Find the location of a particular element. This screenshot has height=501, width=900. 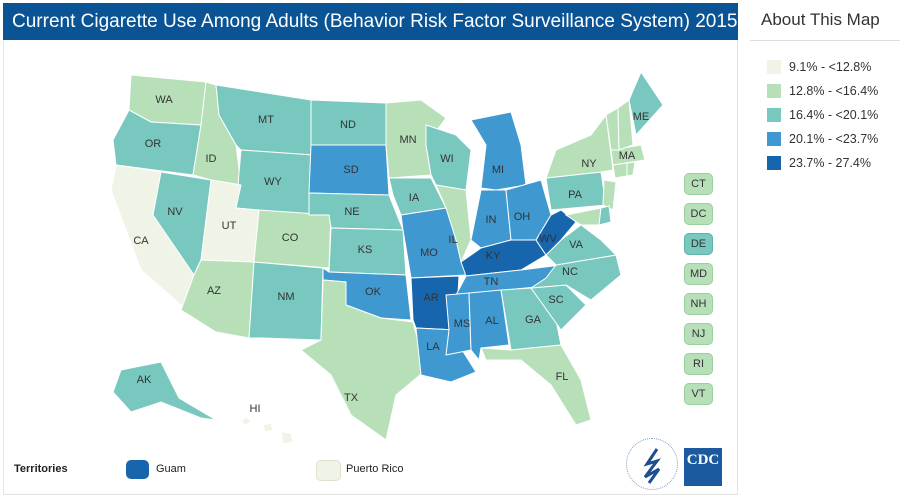

state-label: PA is located at coordinates (575, 195).